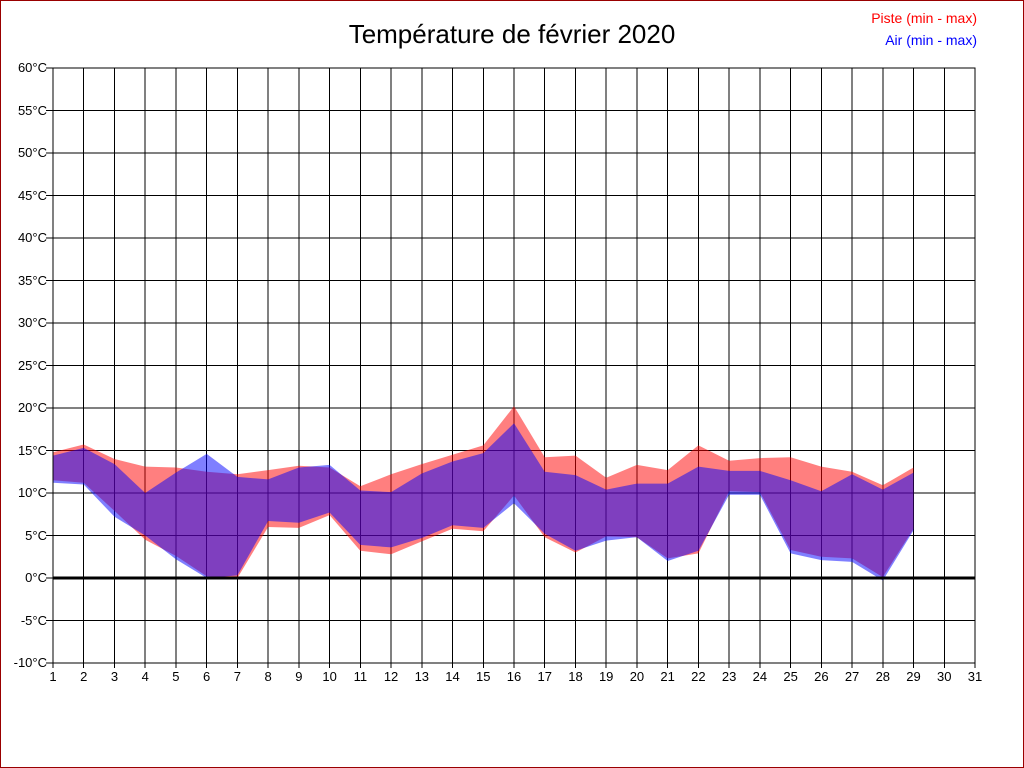  Describe the element at coordinates (544, 676) in the screenshot. I see `x-axis-label: 17` at that location.